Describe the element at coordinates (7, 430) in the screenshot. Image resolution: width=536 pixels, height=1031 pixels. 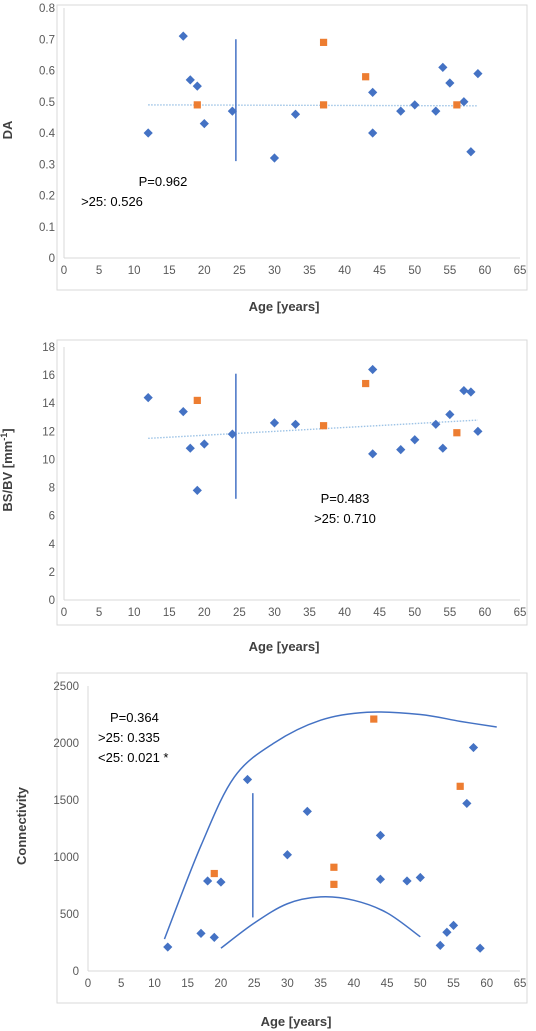
I see `y-axis-label-end: ]` at that location.